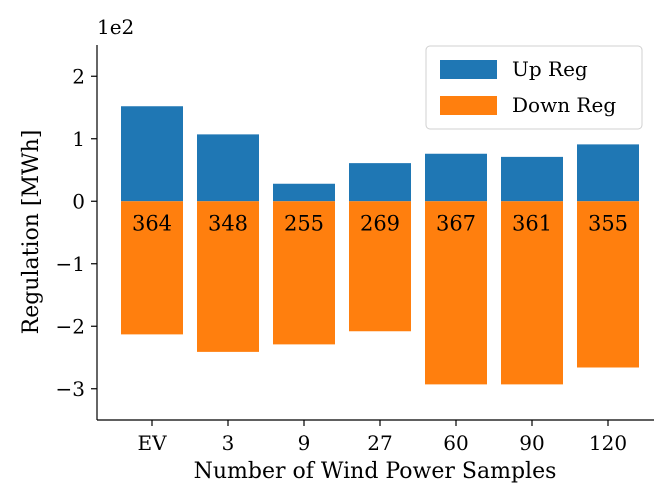 This screenshot has height=487, width=662. I want to click on y-ticks-group: −3 −2 −1 0 1 2, so click(76, 232).